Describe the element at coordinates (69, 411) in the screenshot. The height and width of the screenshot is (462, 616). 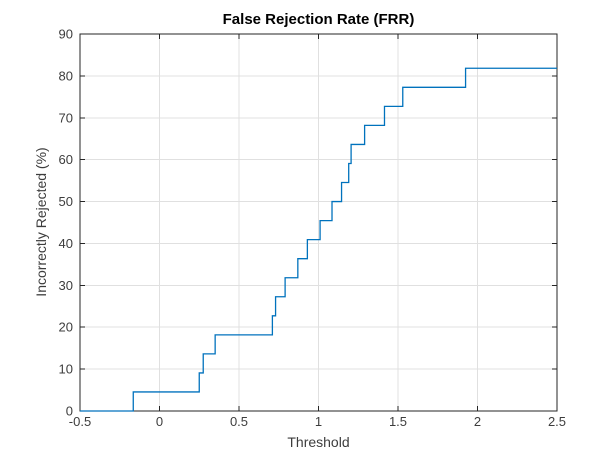
I see `y-tick-label: 0` at that location.